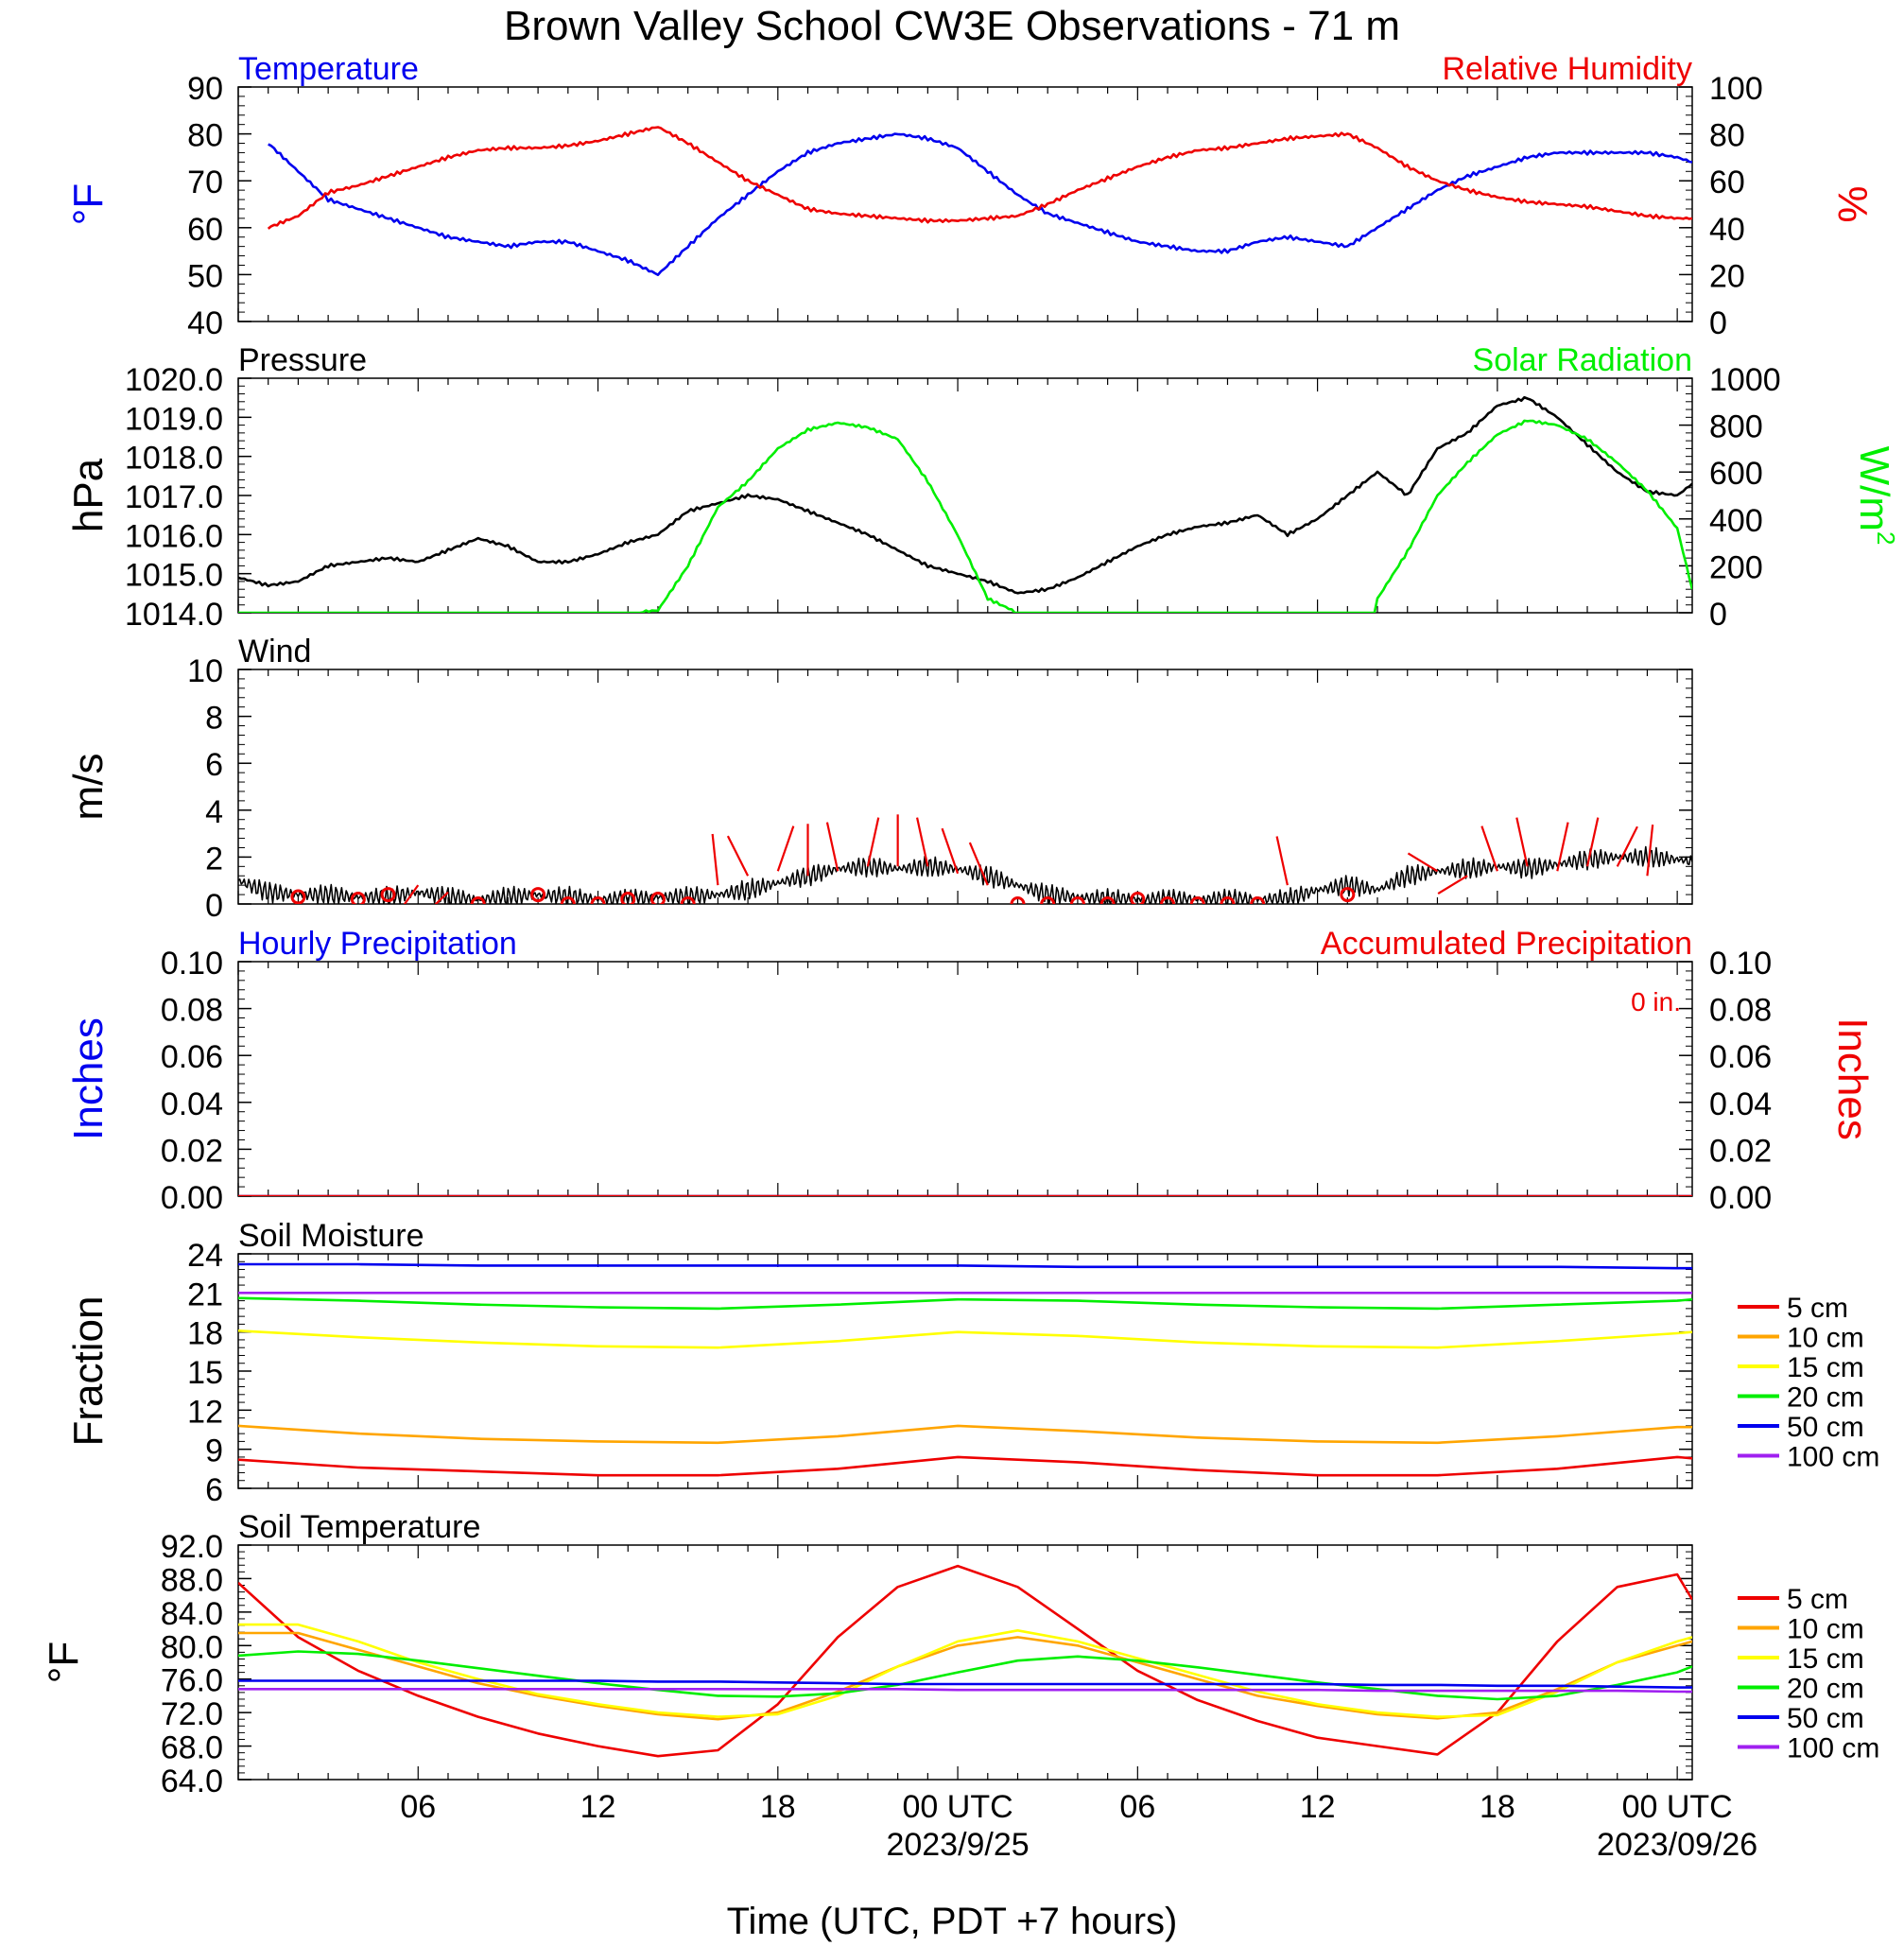 This screenshot has height=1946, width=1904. Describe the element at coordinates (205, 230) in the screenshot. I see `y-tick-label: 60` at that location.